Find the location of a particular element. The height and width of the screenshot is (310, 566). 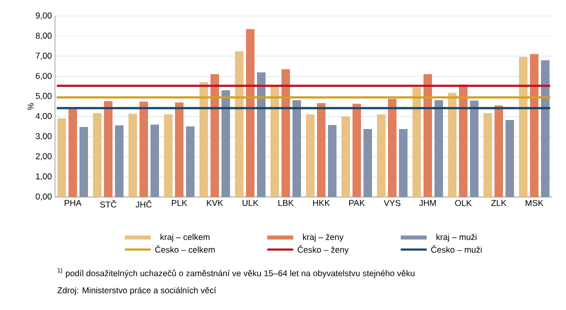

legend-label: kraj – muži is located at coordinates (456, 238).